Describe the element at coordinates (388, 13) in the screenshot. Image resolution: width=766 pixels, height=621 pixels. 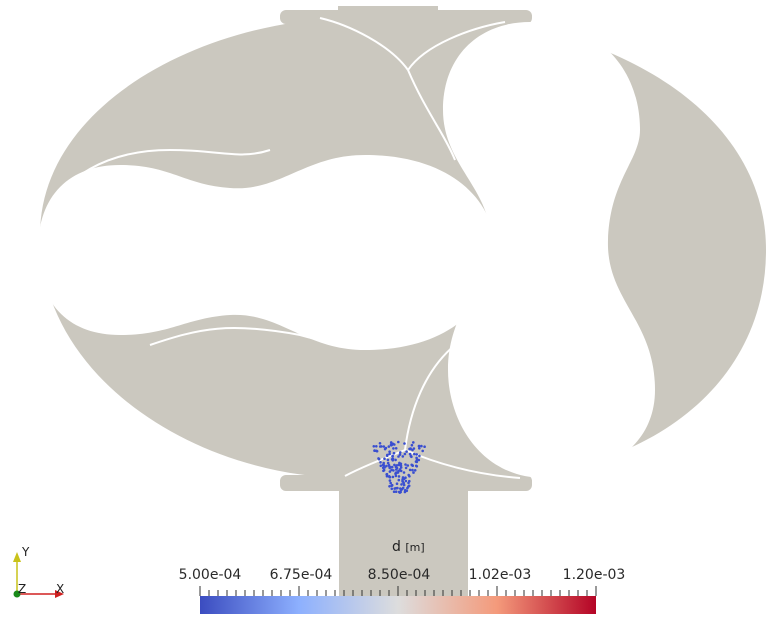
I see `inlet-port-neck` at that location.